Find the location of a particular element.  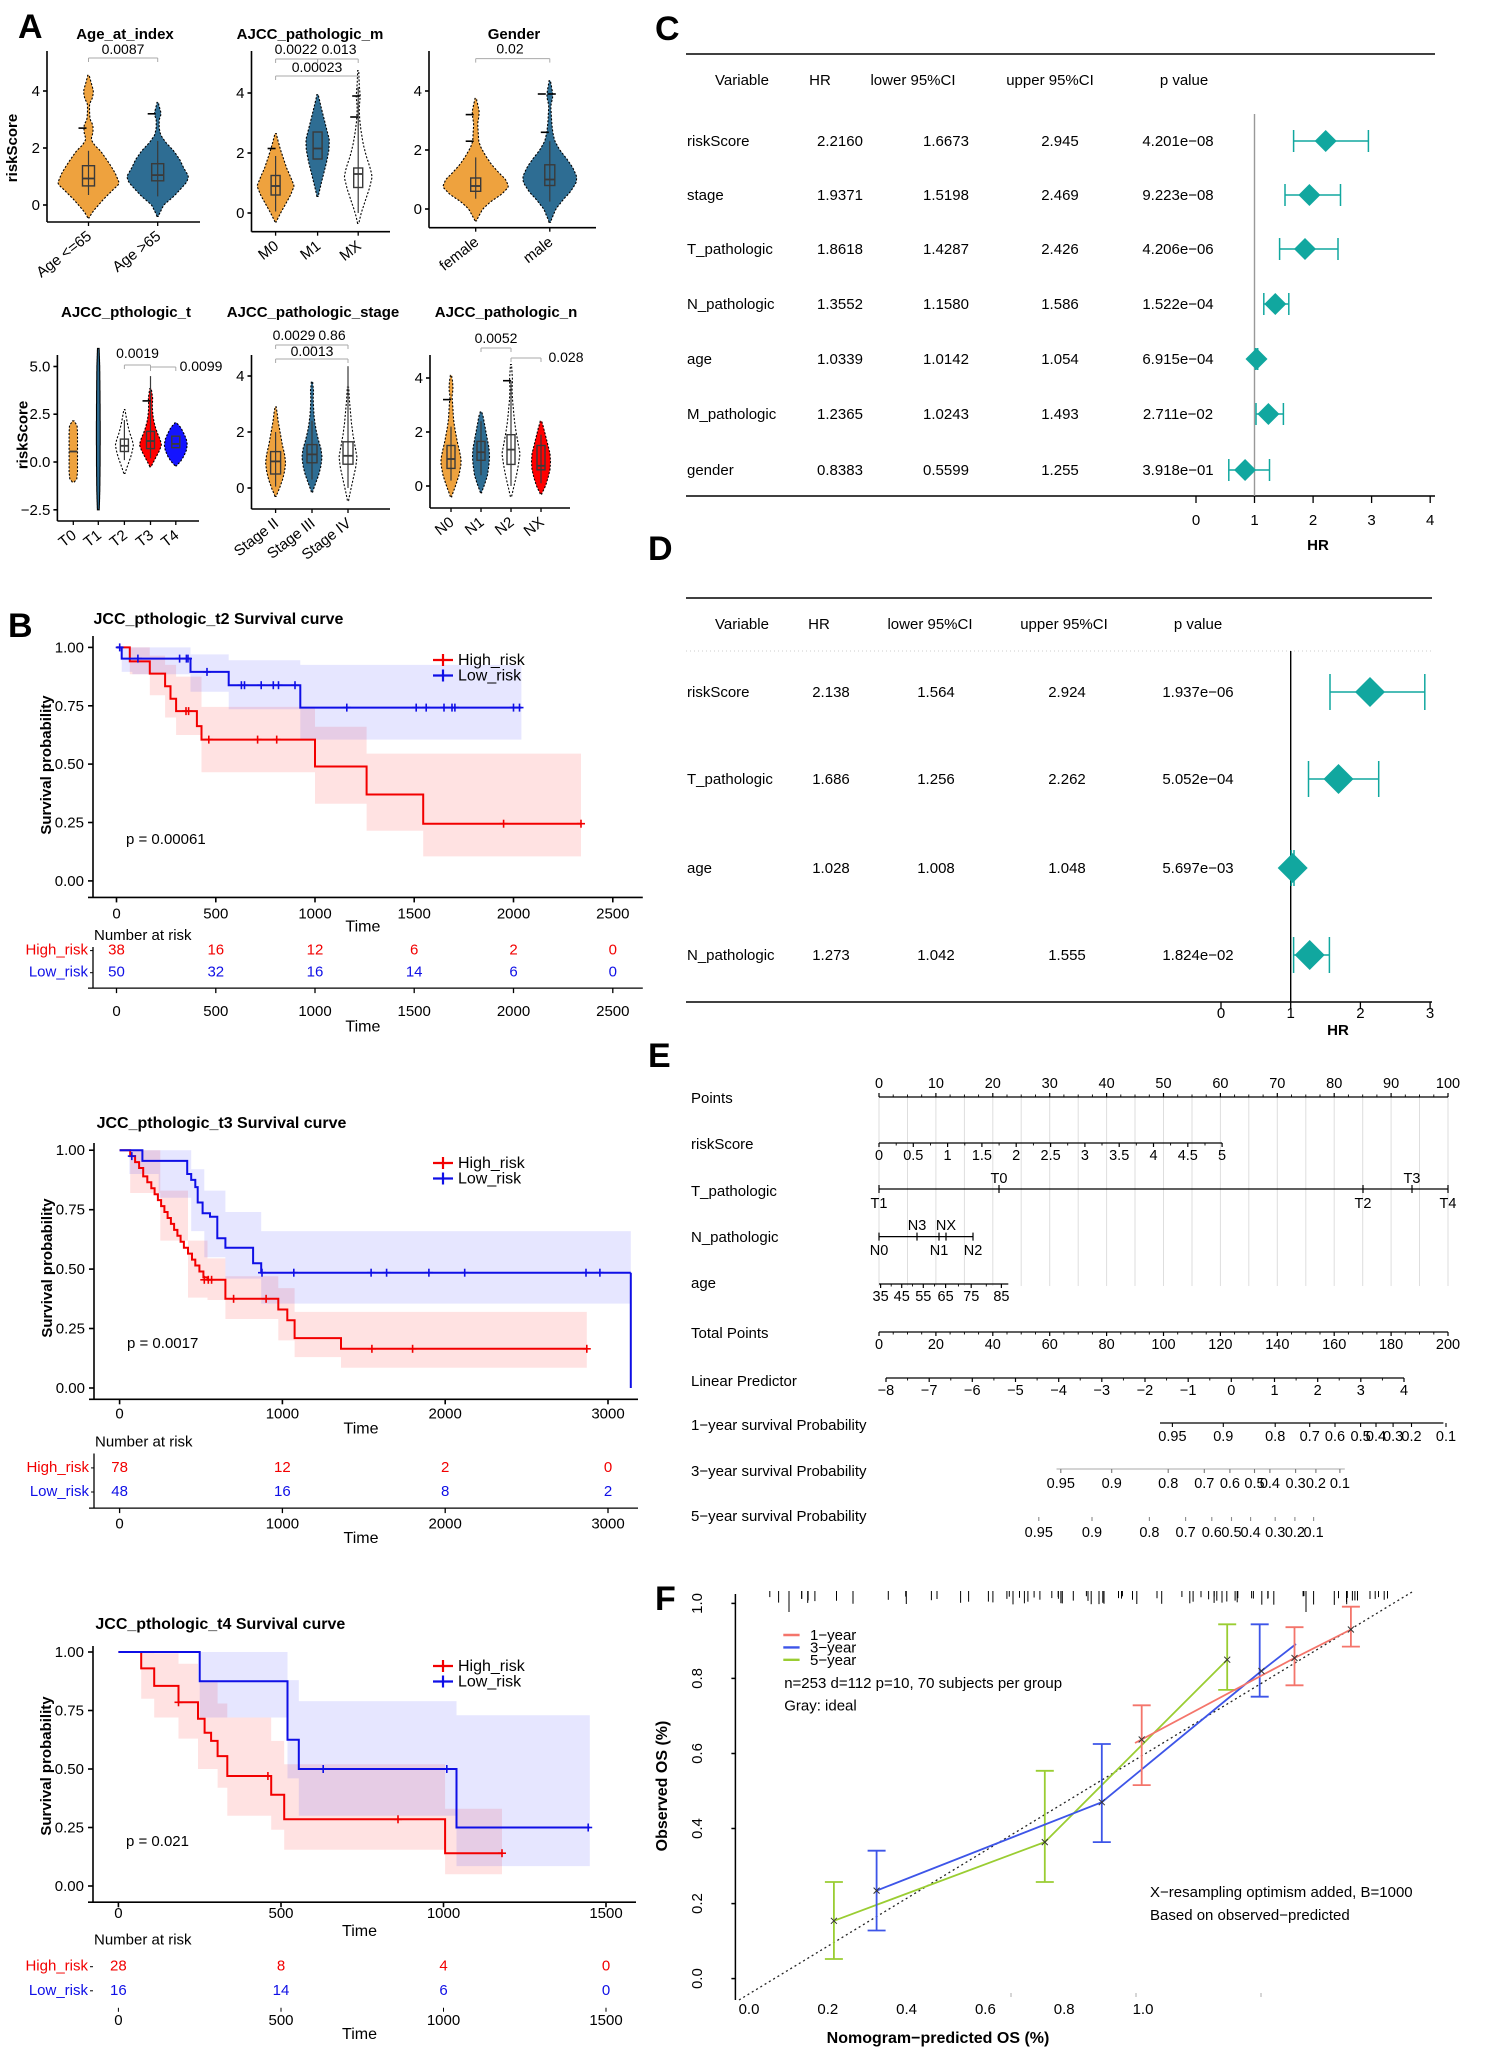

svg-text: 1.937e−06 is located at coordinates (1197, 692).